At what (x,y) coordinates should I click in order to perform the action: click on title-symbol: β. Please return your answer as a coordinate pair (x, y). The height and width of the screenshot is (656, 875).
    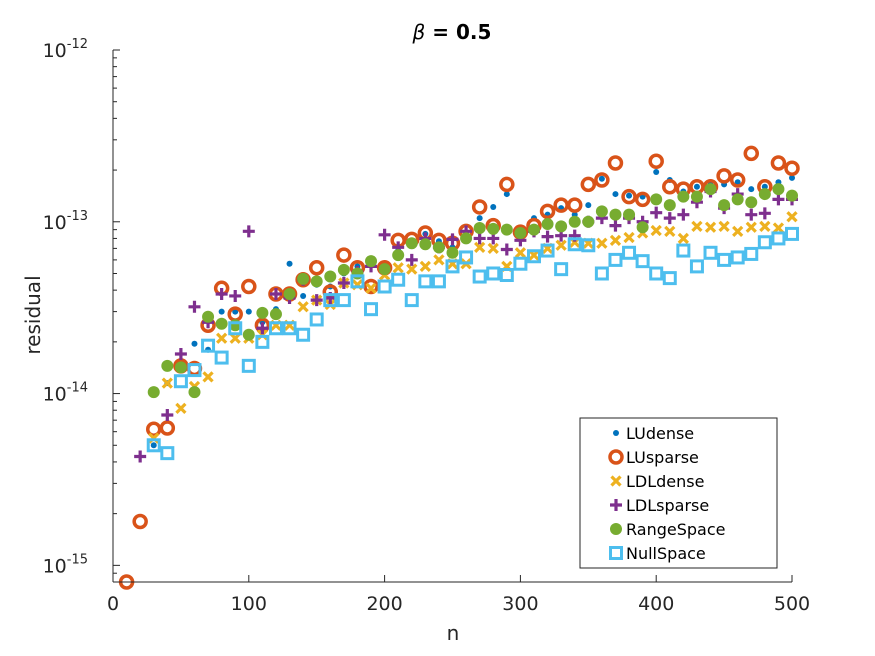
    Looking at the image, I should click on (419, 32).